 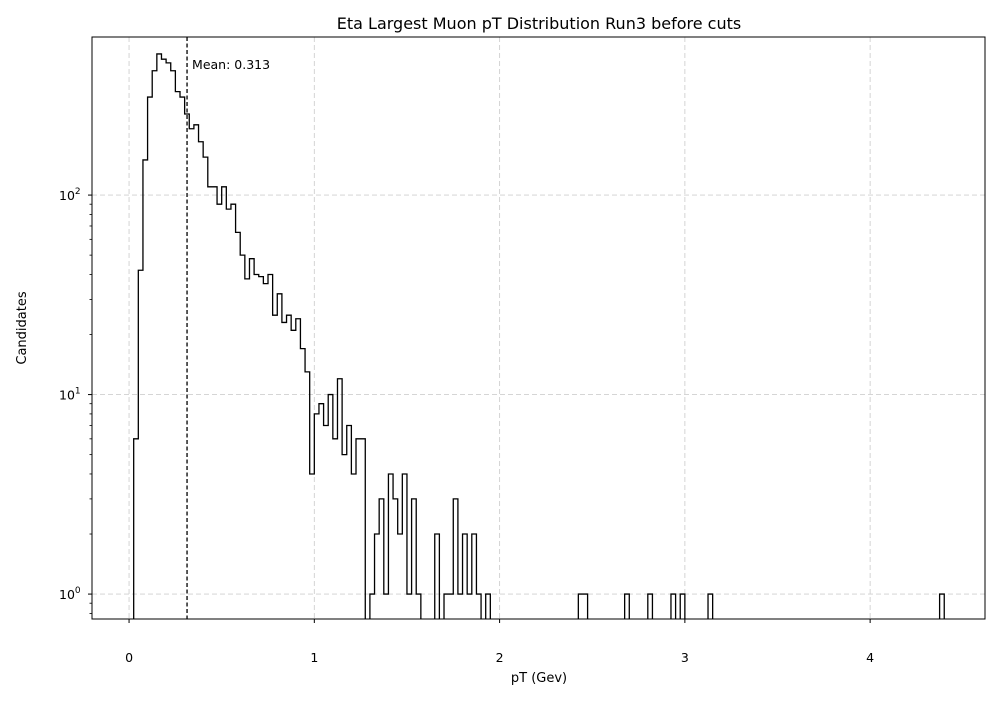 What do you see at coordinates (499, 642) in the screenshot?
I see `x-axis-ticks: 0 1 2 3 4` at bounding box center [499, 642].